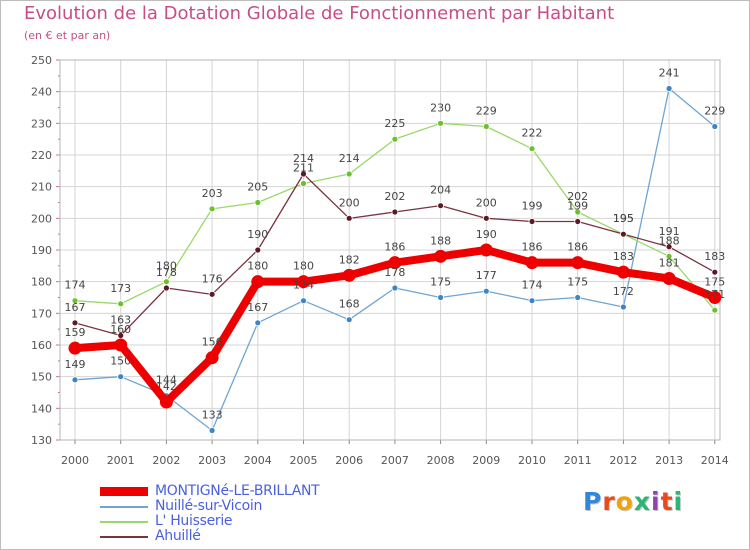 Image resolution: width=750 pixels, height=550 pixels. I want to click on legend-label-nuille: Nuillé-sur-Vicoin, so click(209, 506).